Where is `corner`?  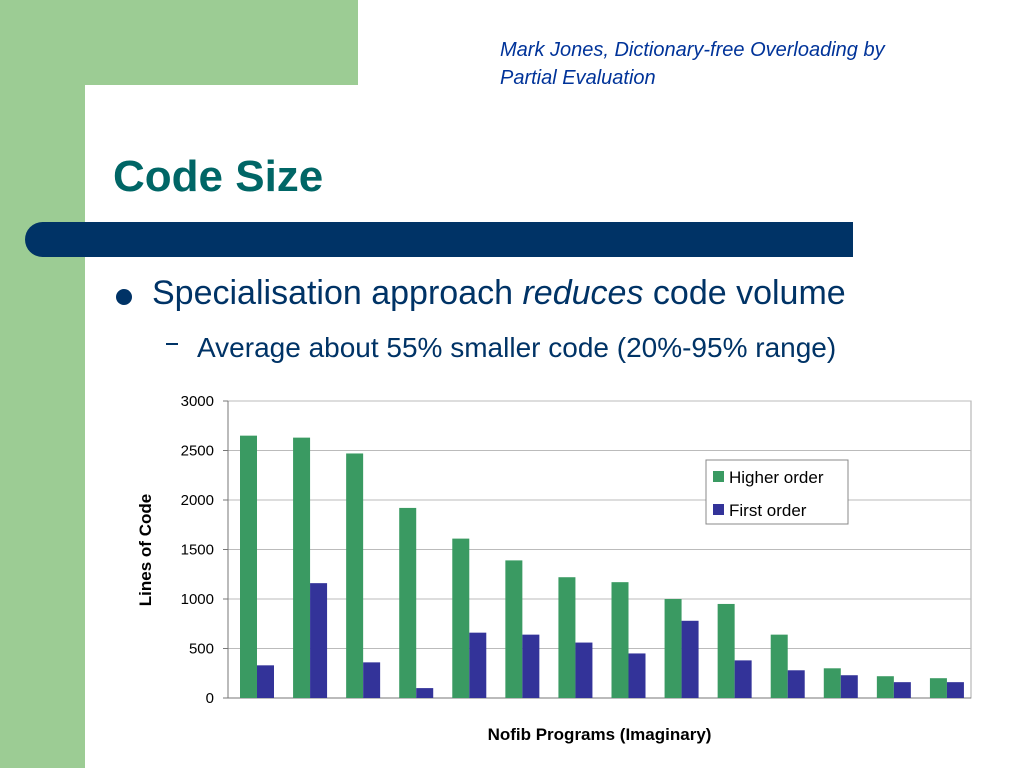 corner is located at coordinates (145, 145).